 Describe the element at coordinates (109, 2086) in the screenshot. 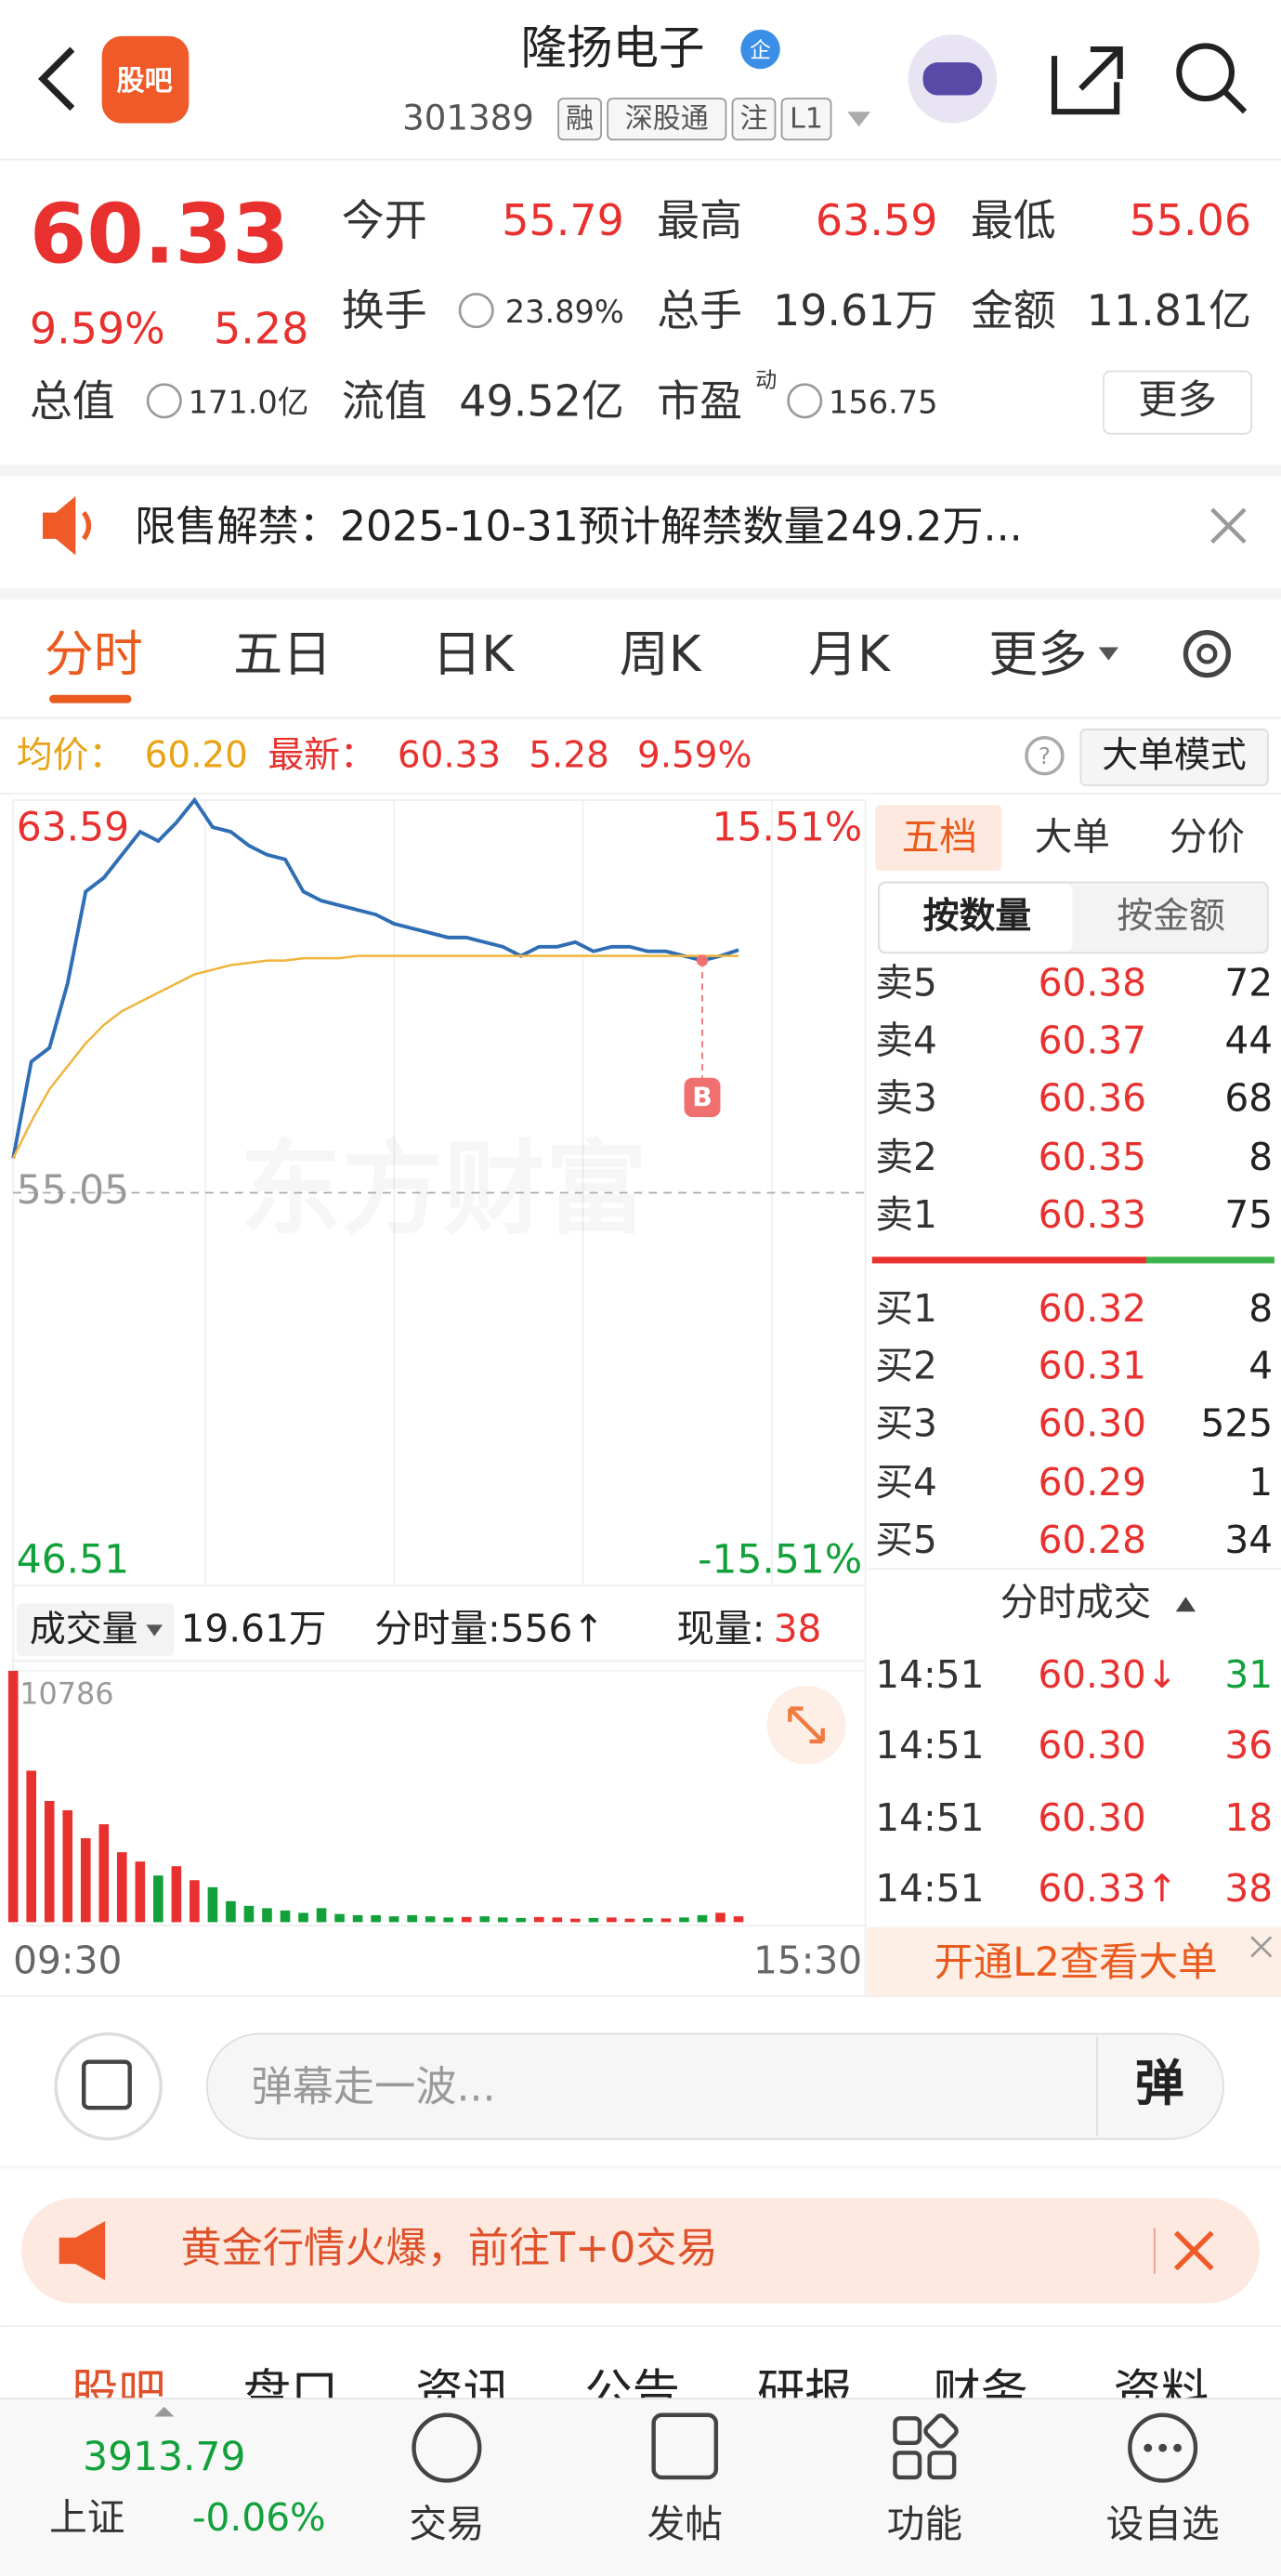

I see `danmaku-settings` at that location.